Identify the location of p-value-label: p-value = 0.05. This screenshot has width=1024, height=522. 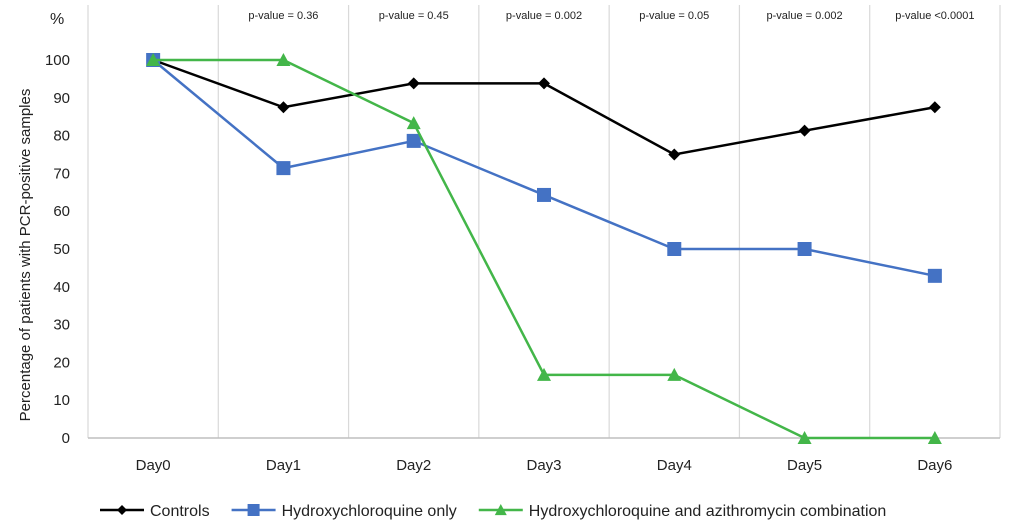
(674, 16).